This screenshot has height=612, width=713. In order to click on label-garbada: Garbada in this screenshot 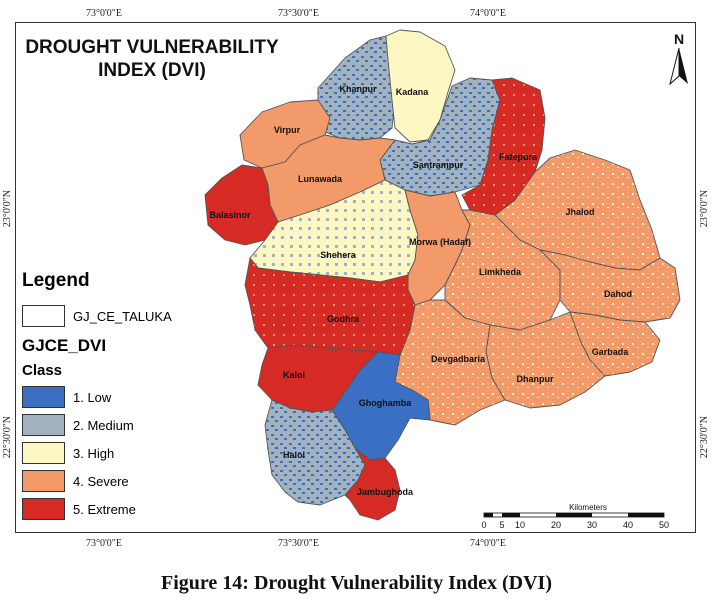, I will do `click(611, 352)`.